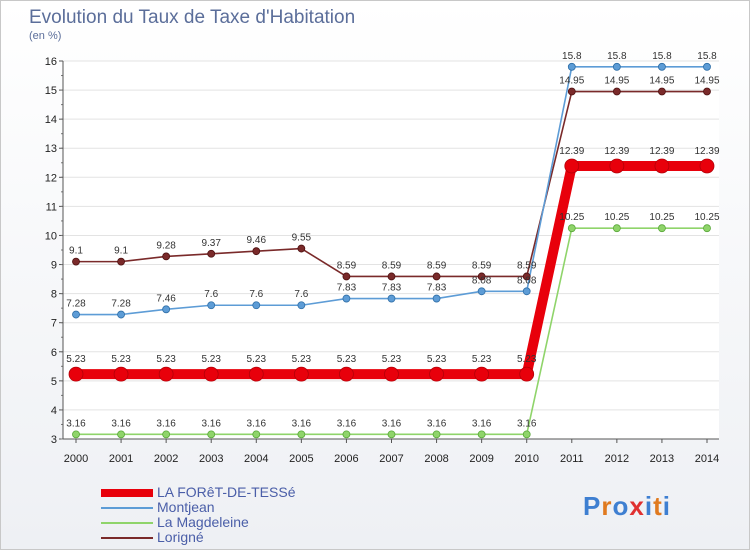 The image size is (750, 550). I want to click on y-tick-label: 7, so click(54, 324).